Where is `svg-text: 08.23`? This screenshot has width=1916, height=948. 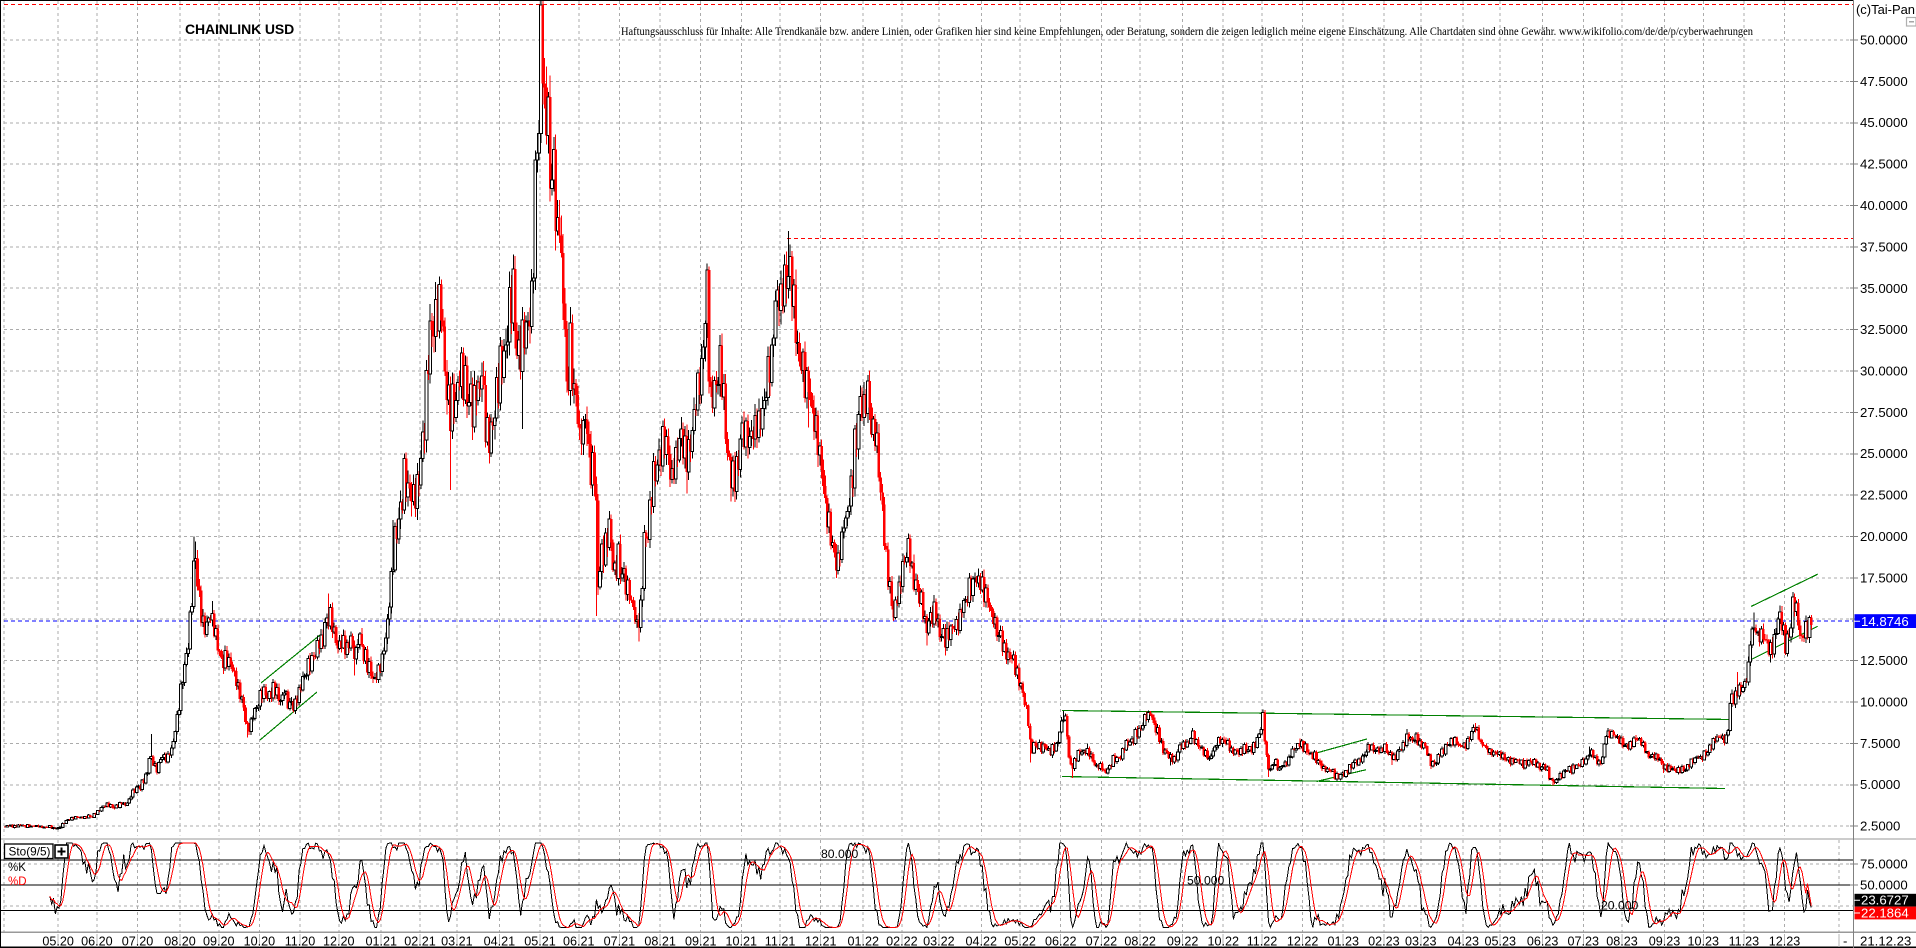
svg-text: 08.23 is located at coordinates (1622, 941).